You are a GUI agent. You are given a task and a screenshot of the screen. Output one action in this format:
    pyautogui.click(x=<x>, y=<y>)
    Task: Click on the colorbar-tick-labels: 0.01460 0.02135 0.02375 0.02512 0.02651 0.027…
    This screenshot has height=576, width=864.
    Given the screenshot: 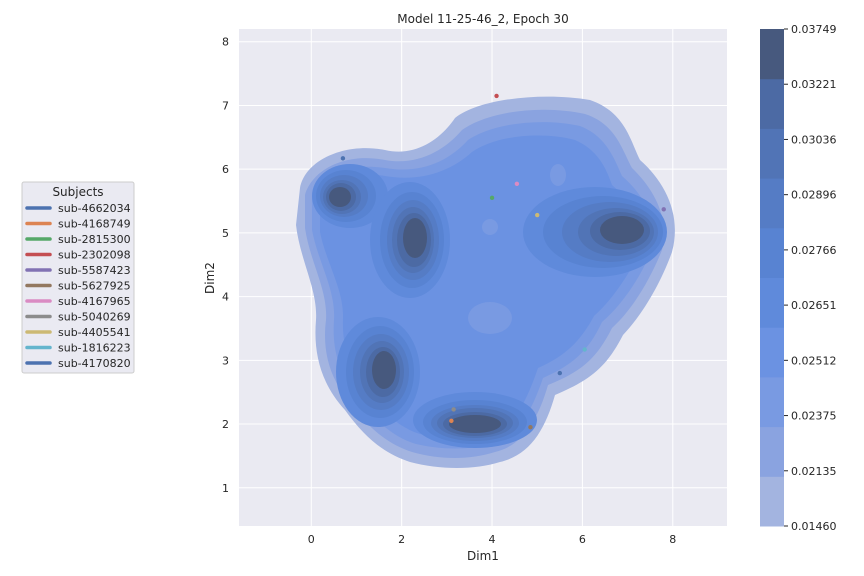 What is the action you would take?
    pyautogui.click(x=810, y=278)
    